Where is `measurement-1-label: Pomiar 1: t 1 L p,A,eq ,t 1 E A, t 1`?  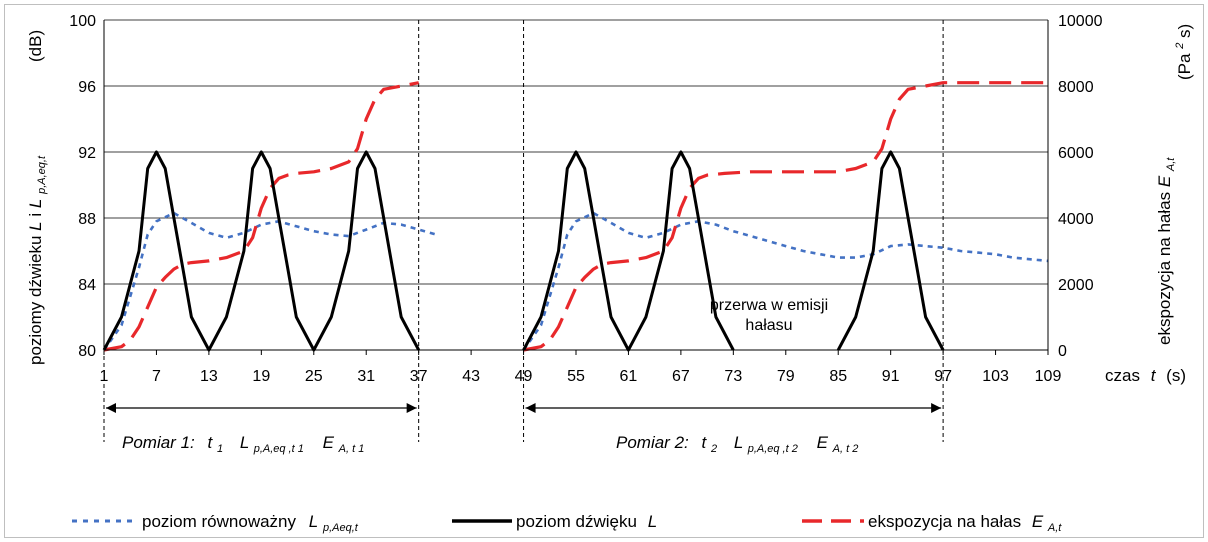 measurement-1-label: Pomiar 1: t 1 L p,A,eq ,t 1 E A, t 1 is located at coordinates (243, 444).